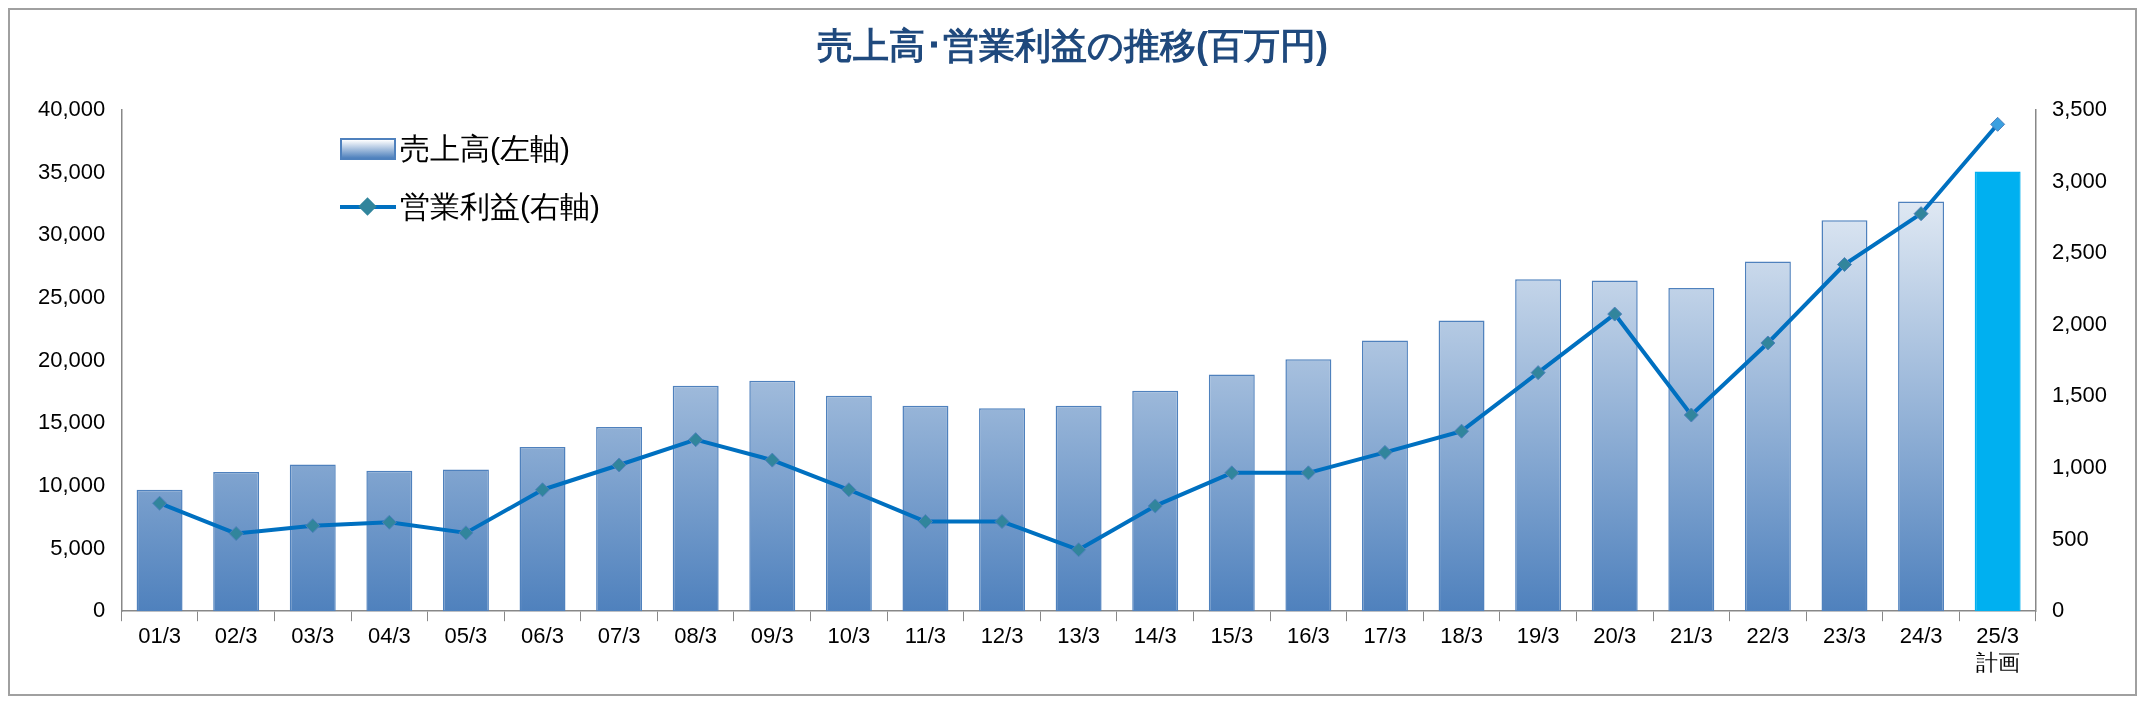  Describe the element at coordinates (99, 610) in the screenshot. I see `y-tick-label: 0` at that location.